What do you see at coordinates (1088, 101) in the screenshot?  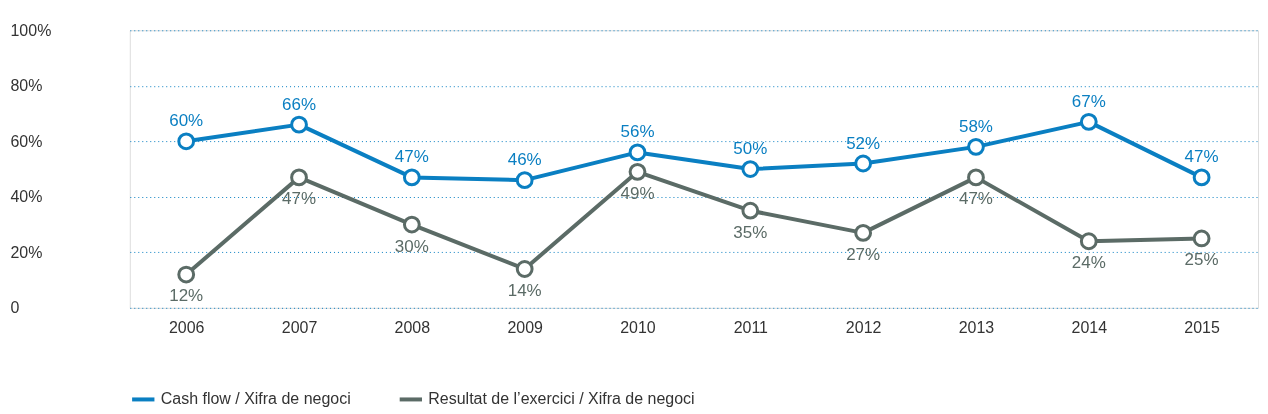 I see `data-label: 67%` at bounding box center [1088, 101].